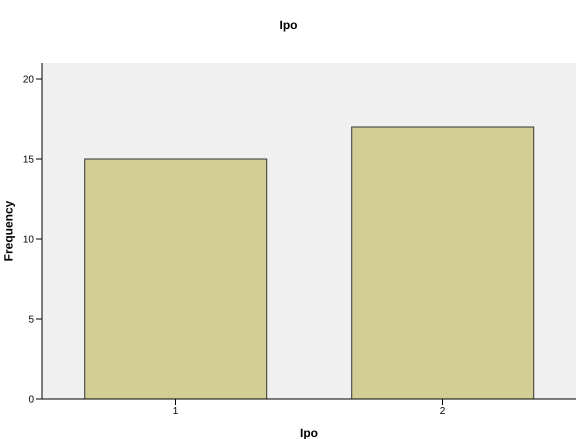 The image size is (577, 439). I want to click on y-tick-label: 15, so click(28, 160).